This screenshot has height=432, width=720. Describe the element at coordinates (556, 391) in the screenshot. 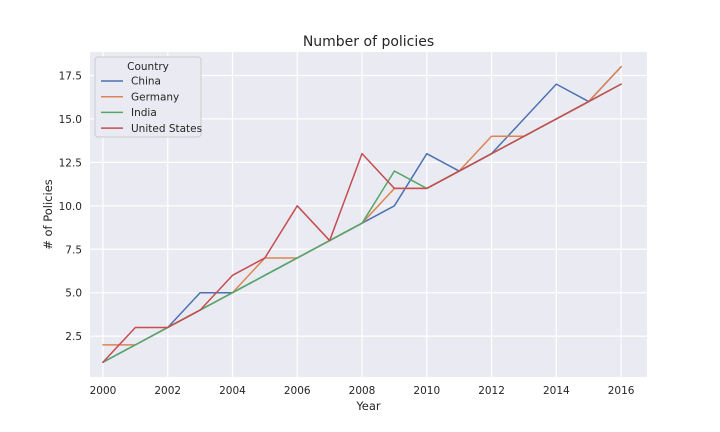

I see `x-tick-label: 2014` at that location.